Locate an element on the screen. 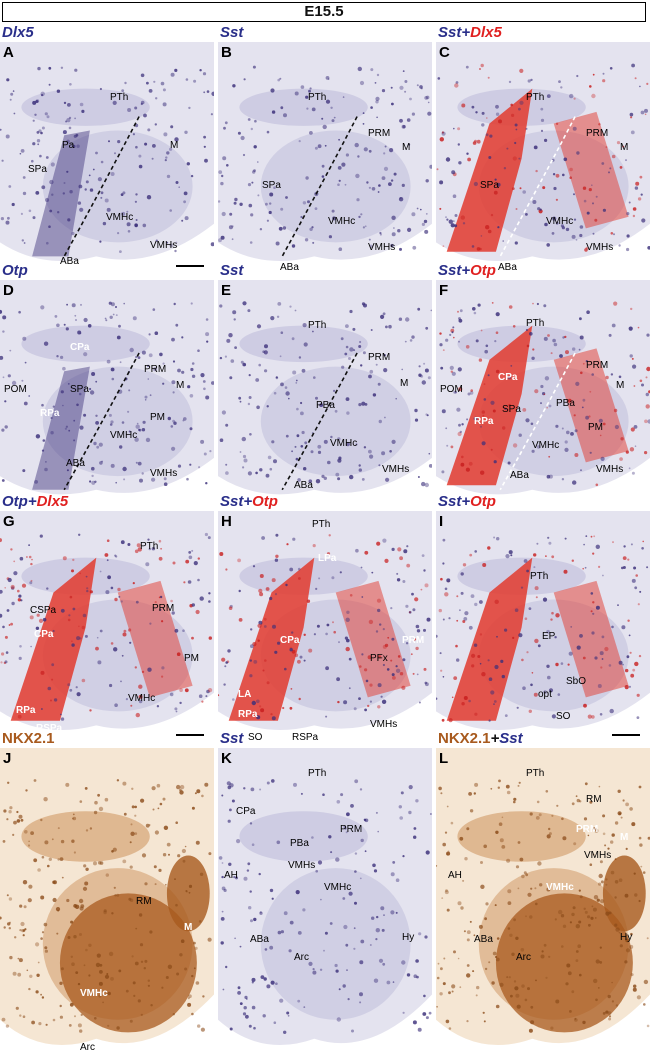 This screenshot has height=1064, width=650. panel-title: Otp is located at coordinates (15, 271).